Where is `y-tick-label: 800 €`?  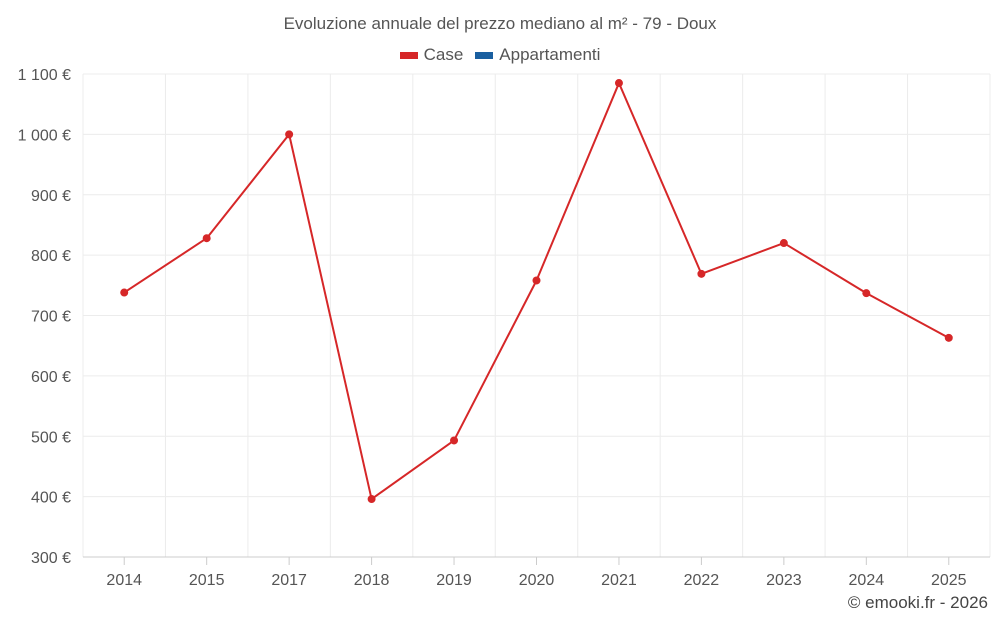 y-tick-label: 800 € is located at coordinates (51, 256).